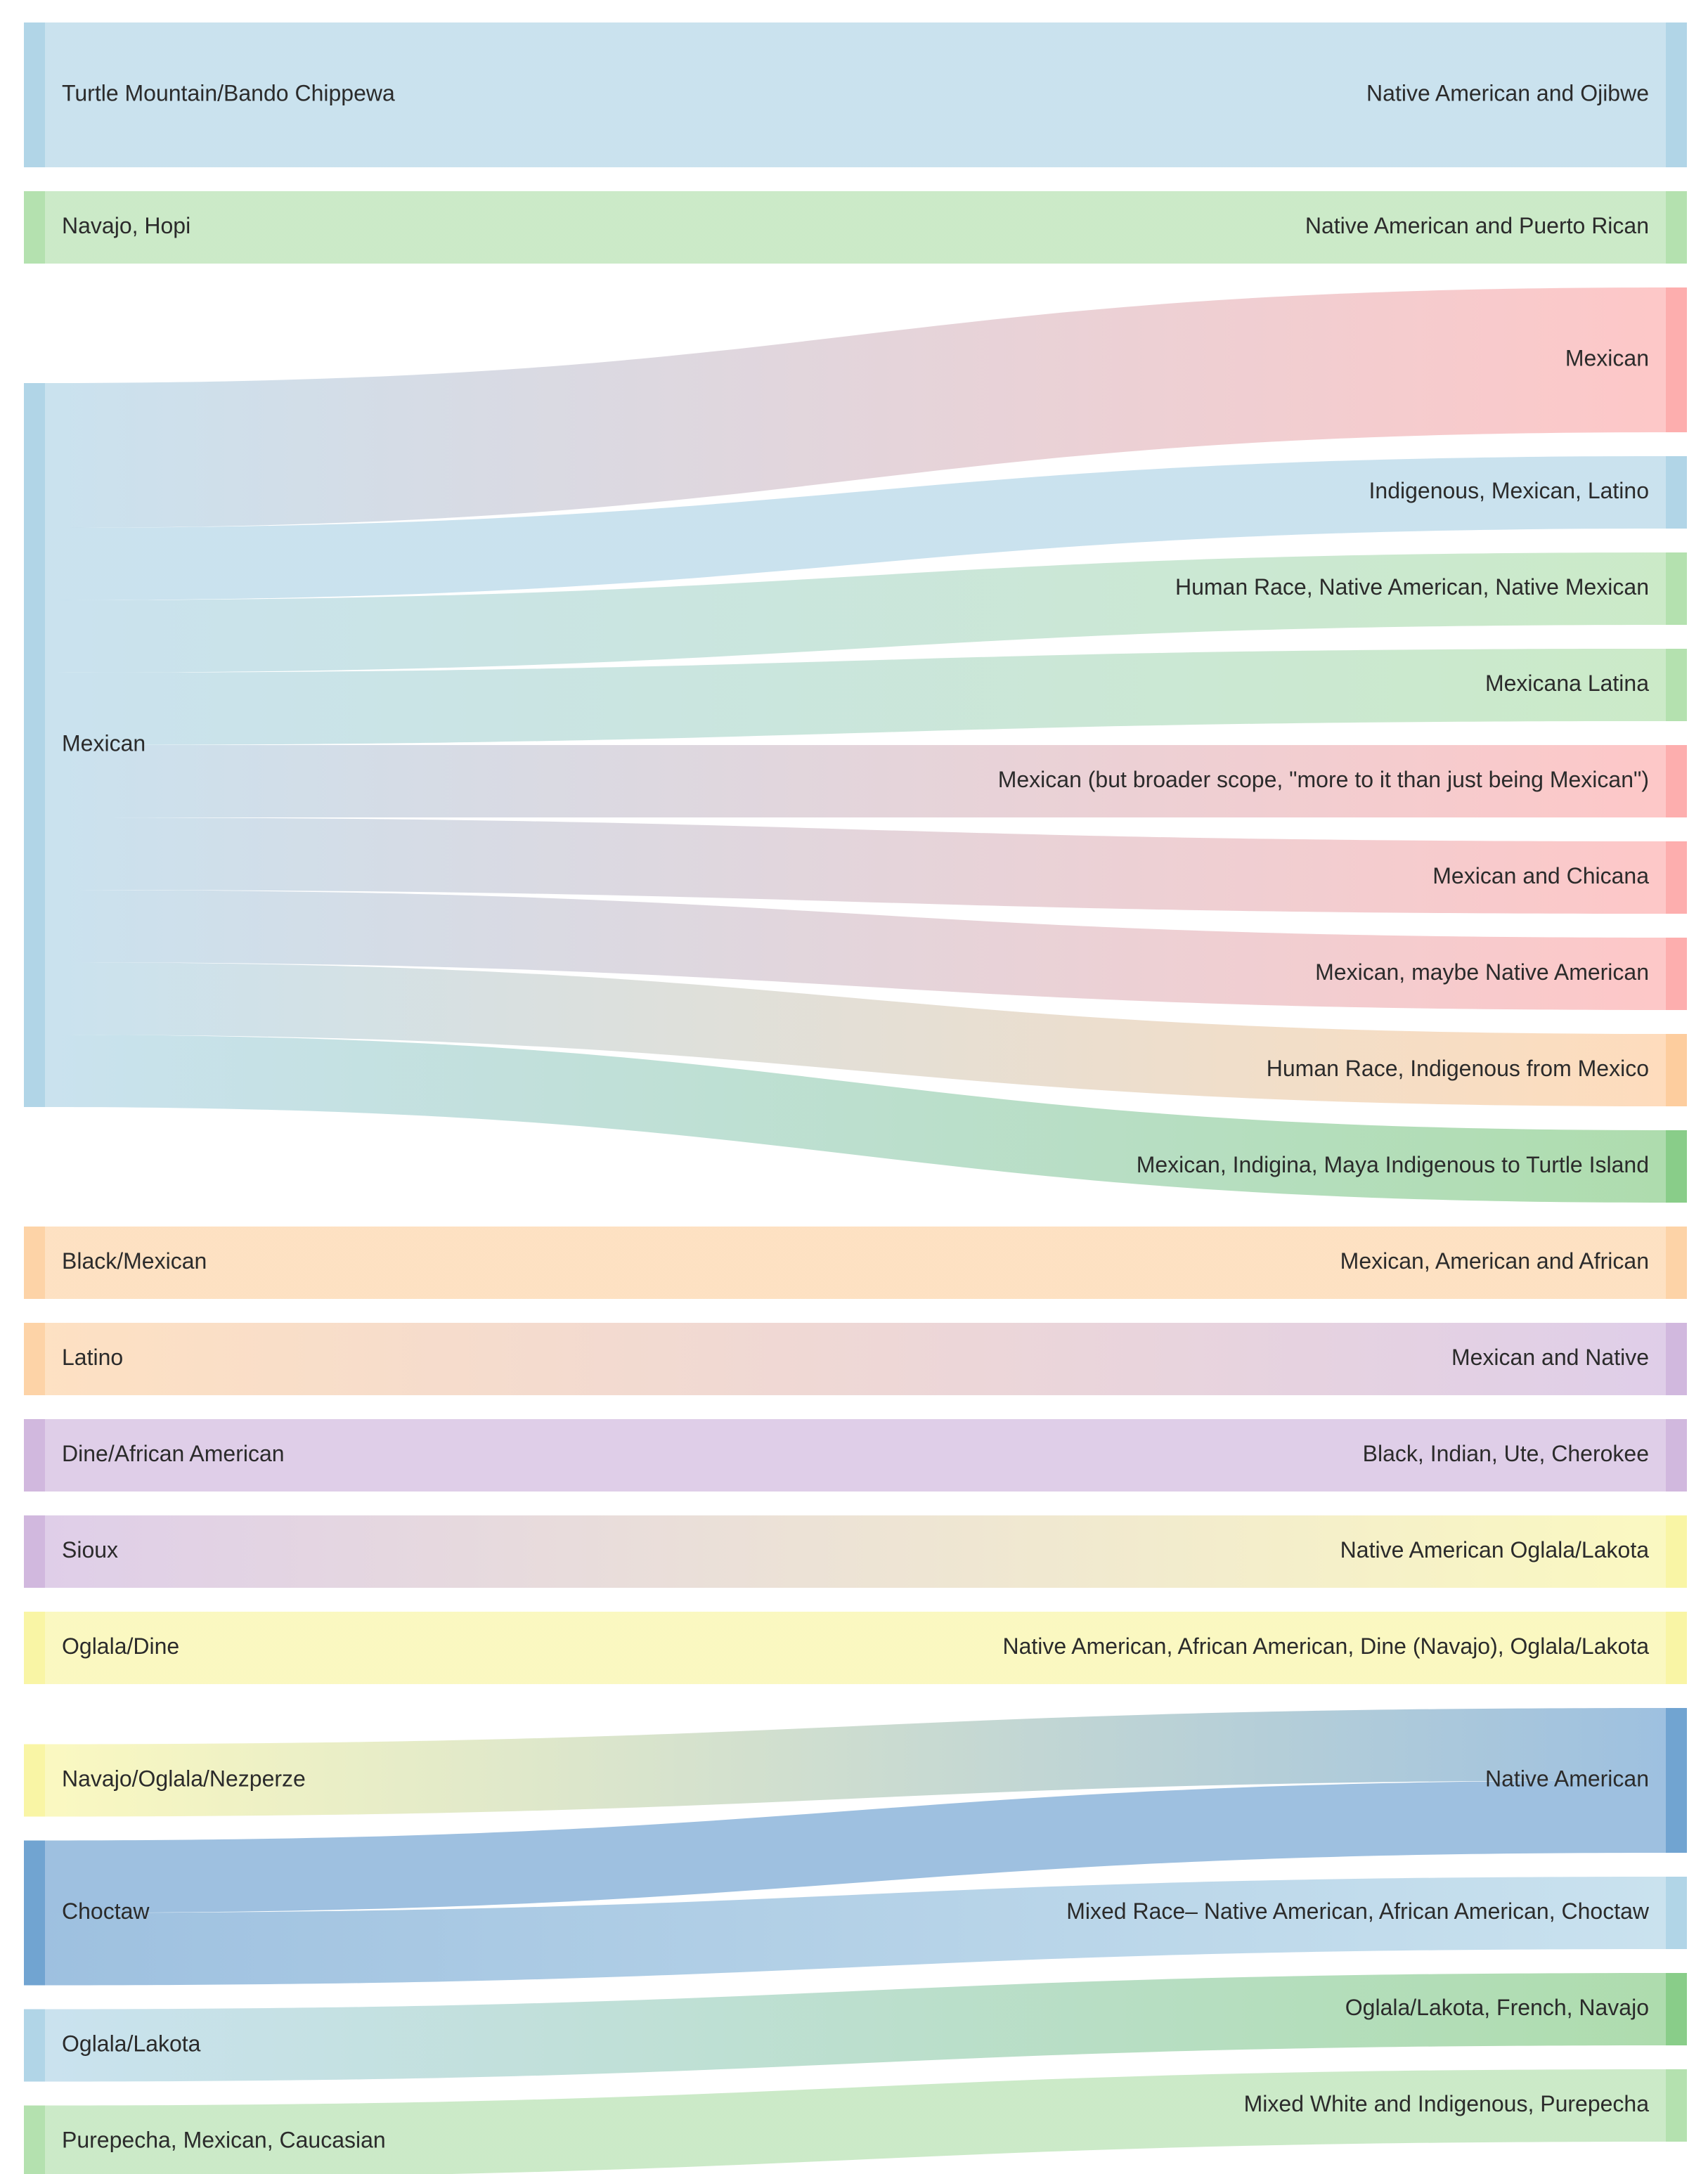 This screenshot has width=1708, height=2174. What do you see at coordinates (855, 227) in the screenshot?
I see `link-navajo-hopi-to-native-american-and-puerto-rican` at bounding box center [855, 227].